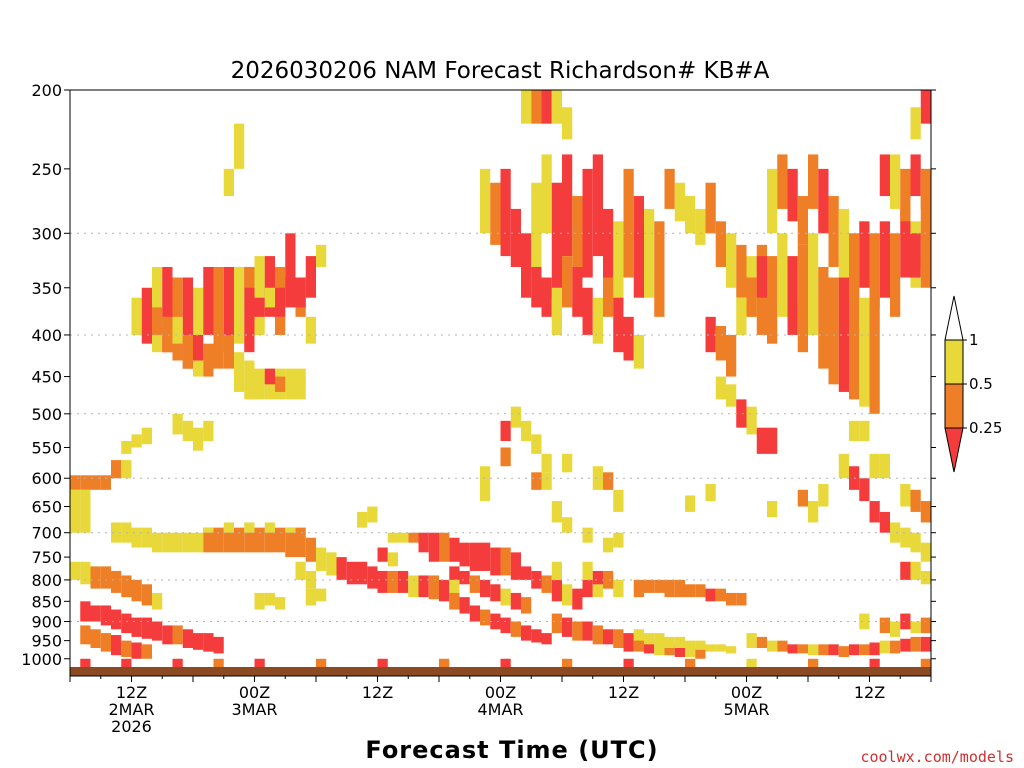 This screenshot has width=1024, height=768. Describe the element at coordinates (46, 580) in the screenshot. I see `y-tick-label: 800` at that location.